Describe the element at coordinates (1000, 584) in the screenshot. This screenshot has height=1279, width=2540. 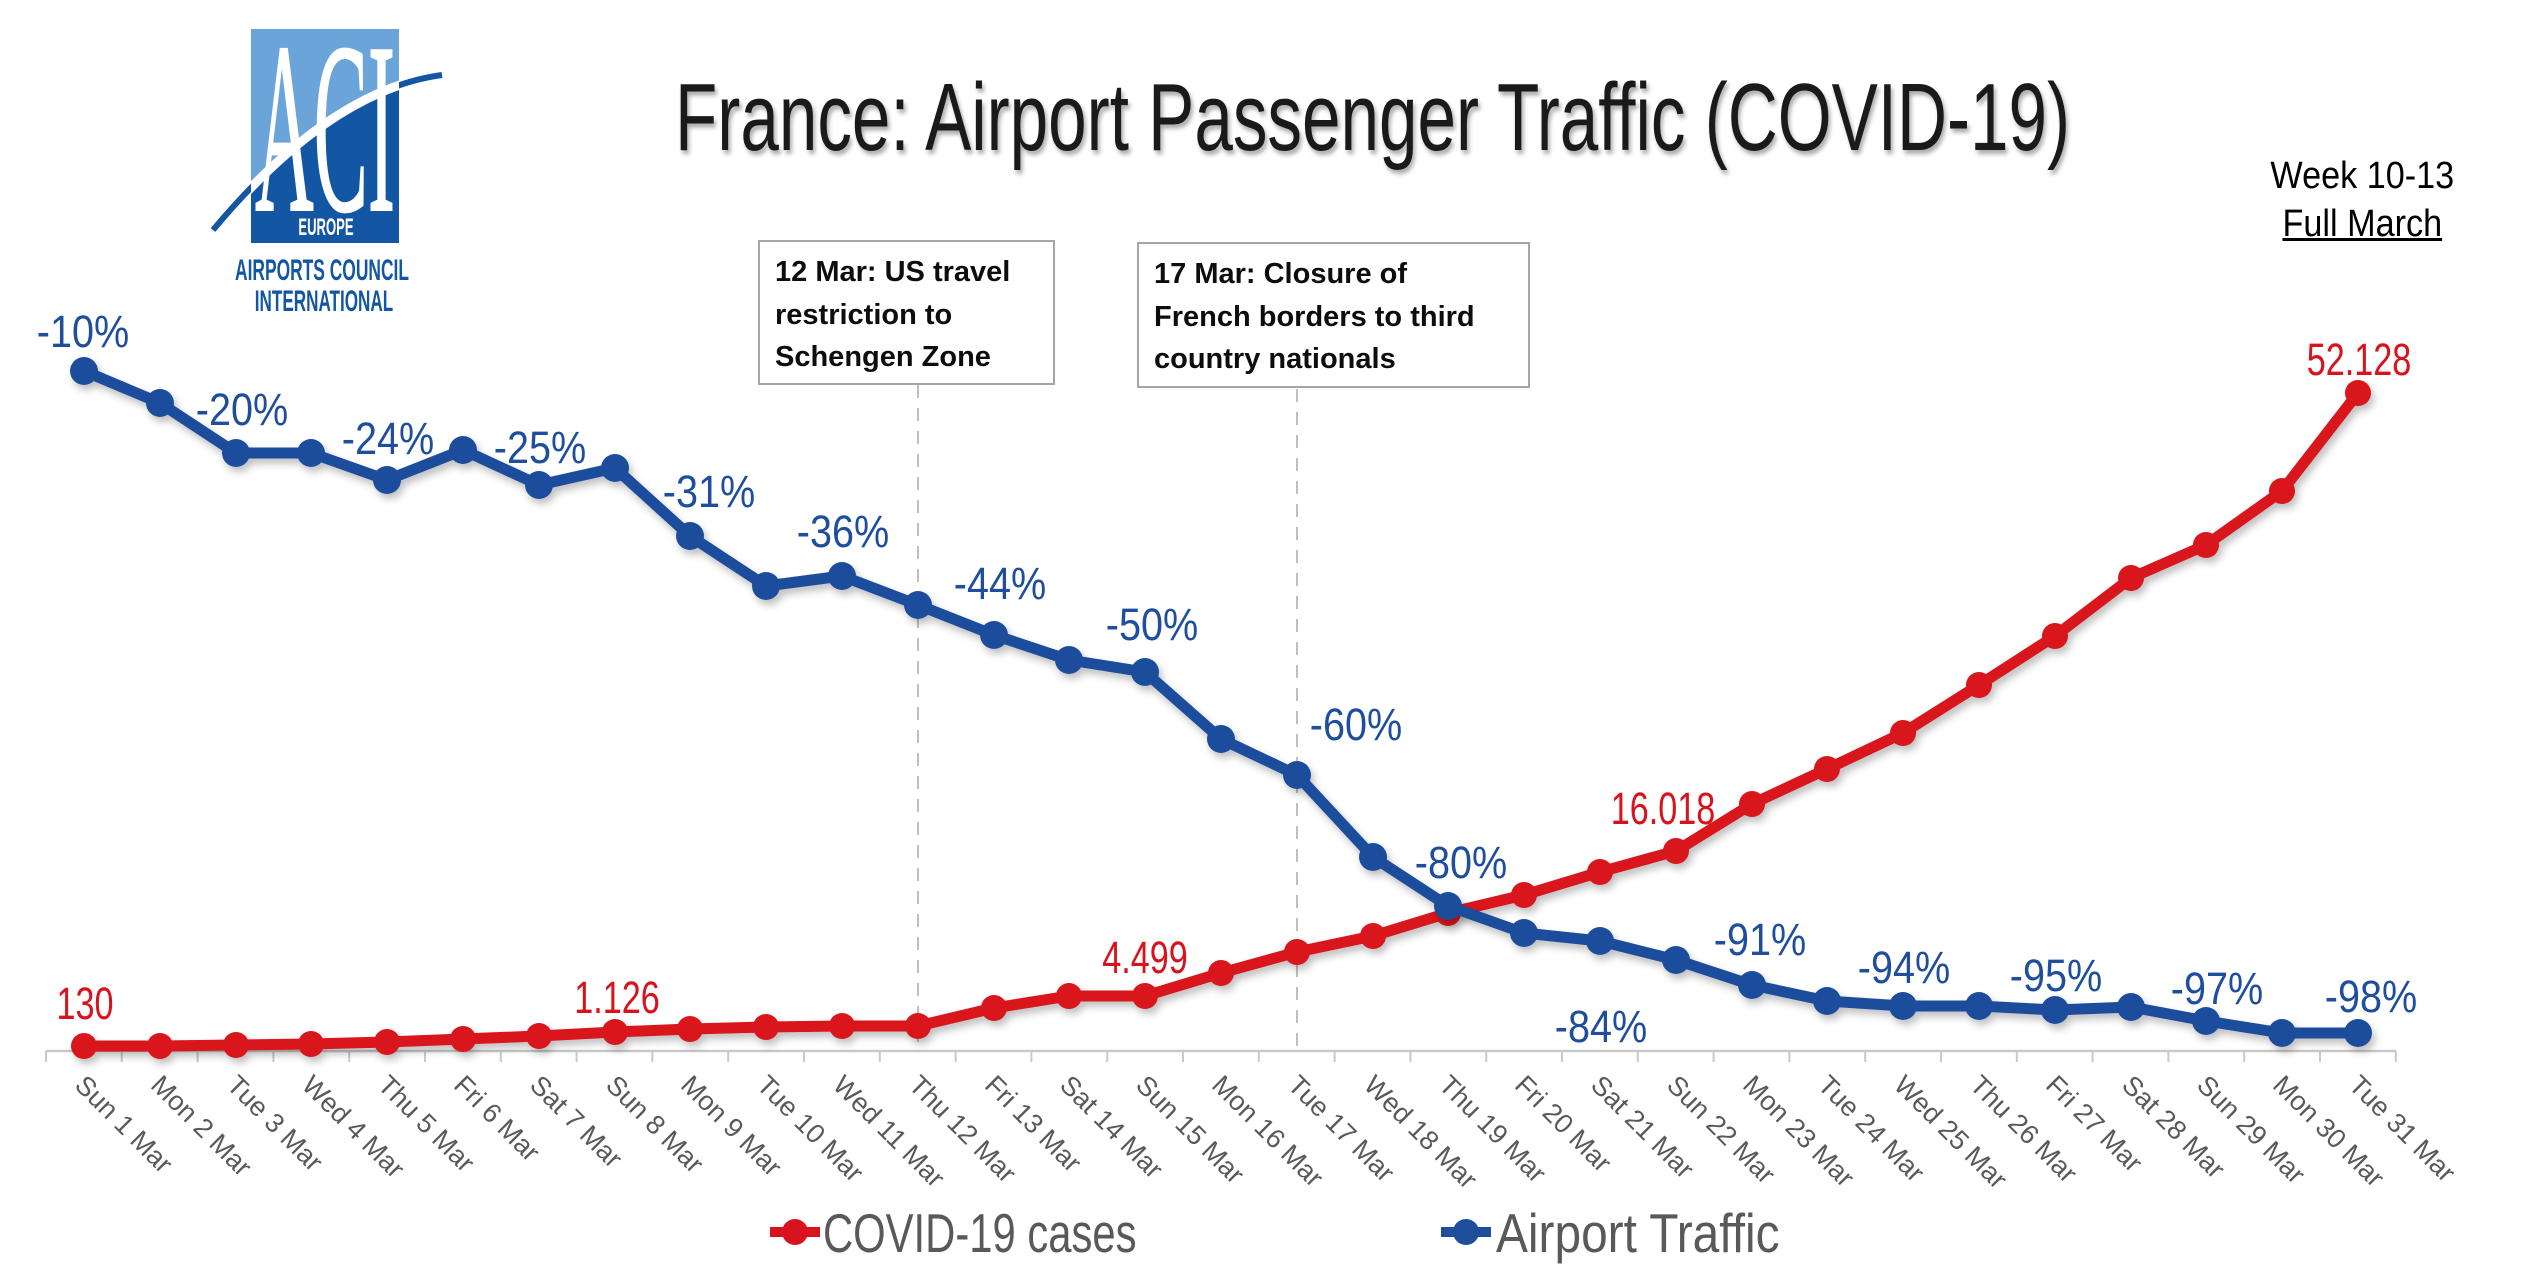
I see `svg-text: -44%` at that location.